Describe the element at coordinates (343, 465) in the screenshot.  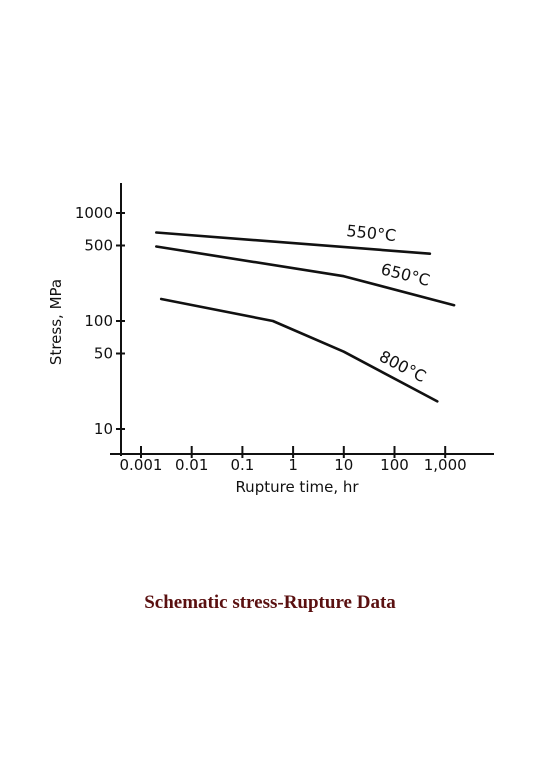
I see `x-tick-label: 10` at that location.